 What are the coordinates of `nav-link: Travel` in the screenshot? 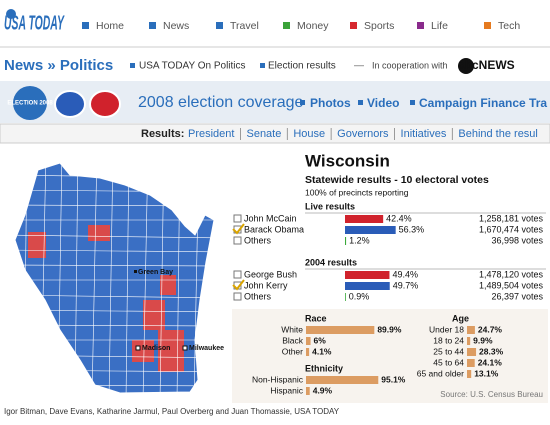 It's located at (244, 26).